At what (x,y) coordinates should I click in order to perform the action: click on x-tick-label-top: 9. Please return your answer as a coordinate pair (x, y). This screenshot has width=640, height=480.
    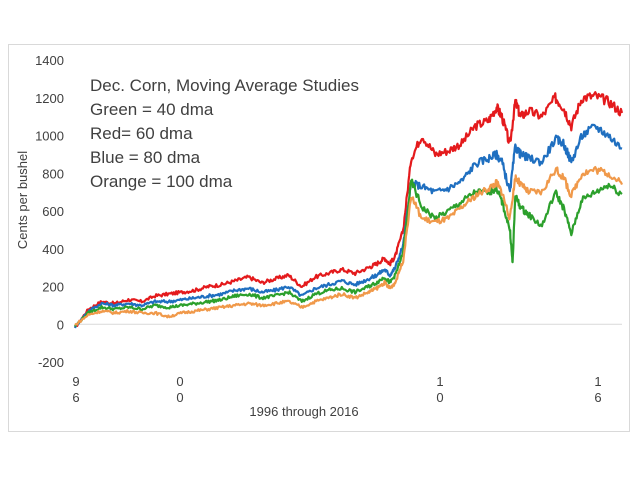
    Looking at the image, I should click on (75, 381).